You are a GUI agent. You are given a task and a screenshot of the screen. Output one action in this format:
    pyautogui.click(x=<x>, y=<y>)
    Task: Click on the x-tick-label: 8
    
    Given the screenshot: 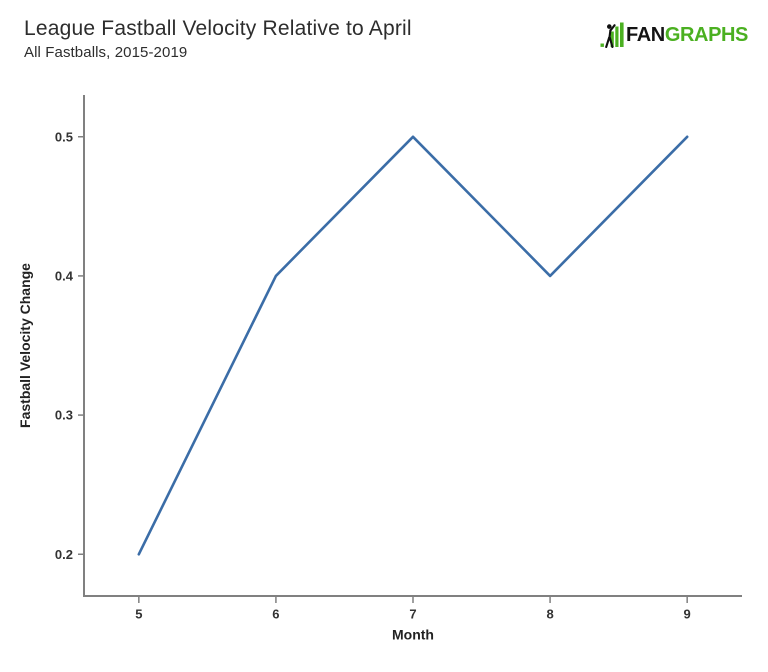 What is the action you would take?
    pyautogui.click(x=549, y=614)
    